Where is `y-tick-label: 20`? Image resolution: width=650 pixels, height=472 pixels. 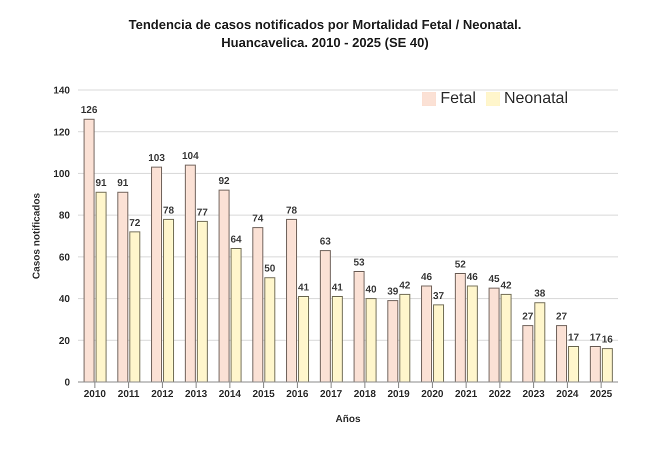
y-tick-label: 20 is located at coordinates (64, 341).